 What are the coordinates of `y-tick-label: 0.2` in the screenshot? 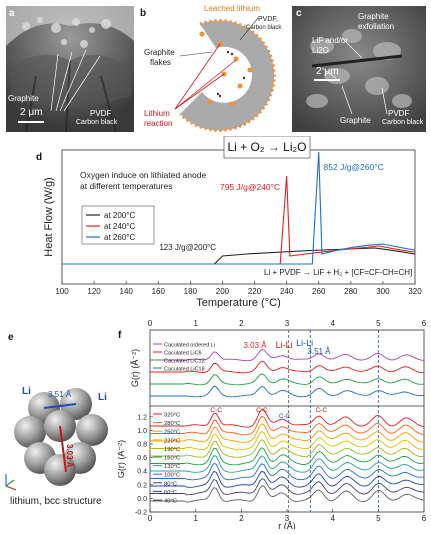 It's located at (142, 485).